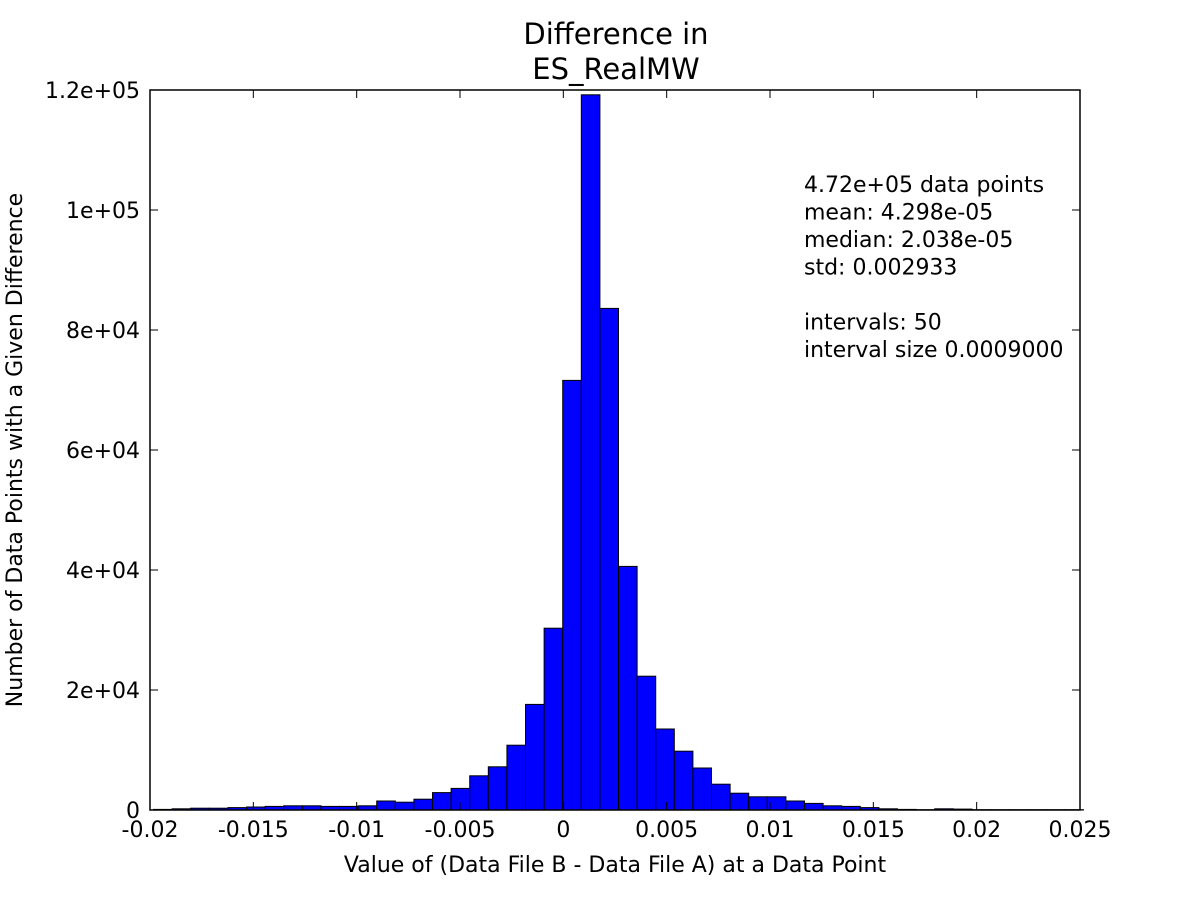 This screenshot has height=900, width=1200. I want to click on y-tick-label: 6e+04, so click(103, 451).